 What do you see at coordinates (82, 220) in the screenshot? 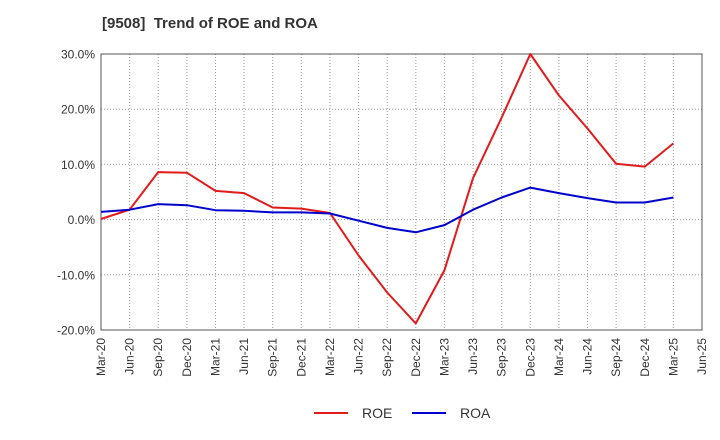
I see `y-tick-label: 0.0%` at bounding box center [82, 220].